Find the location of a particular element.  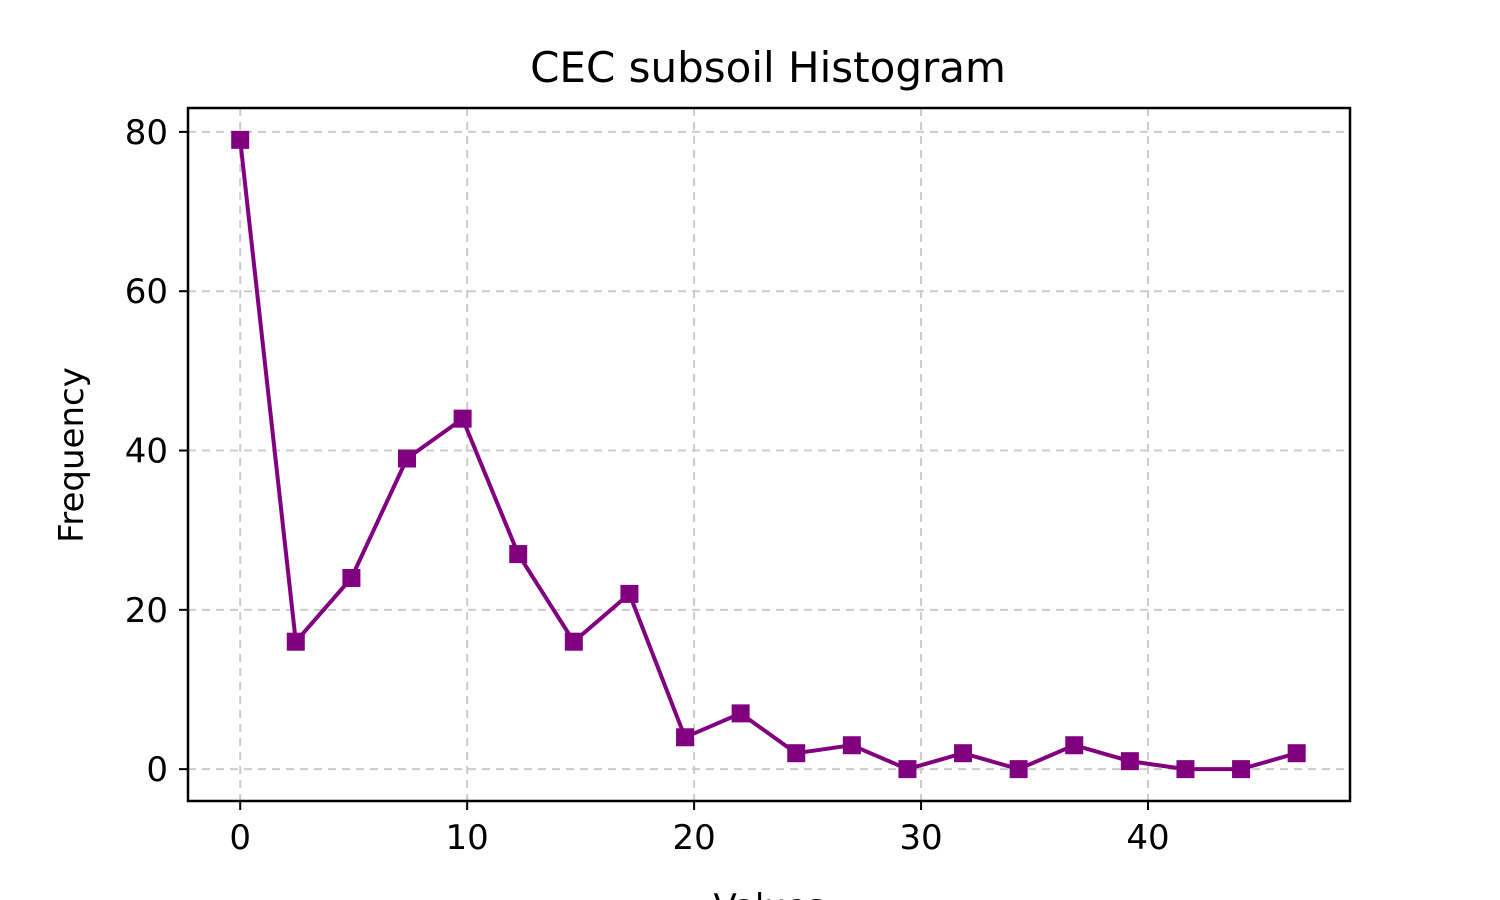

y-tick-label: 0 is located at coordinates (157, 770).